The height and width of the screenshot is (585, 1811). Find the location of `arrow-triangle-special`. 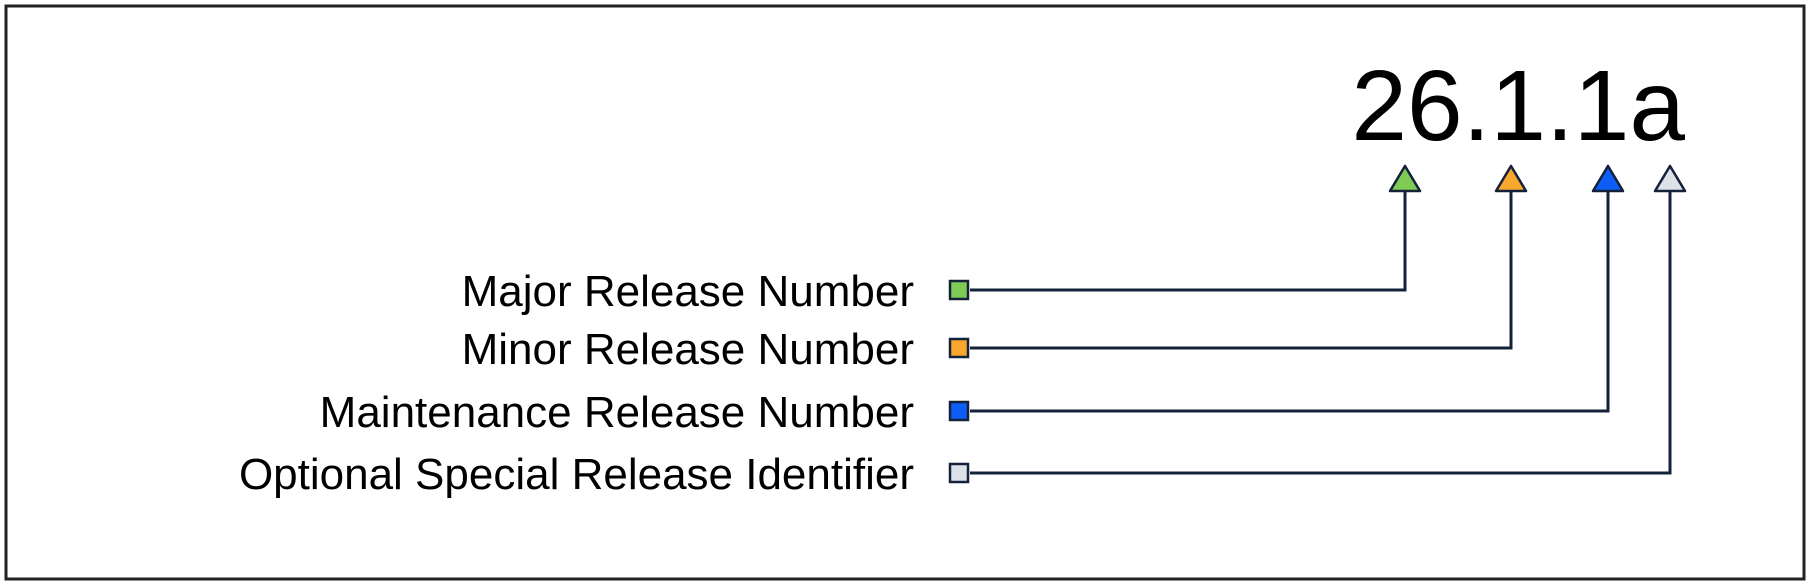

arrow-triangle-special is located at coordinates (1670, 178).